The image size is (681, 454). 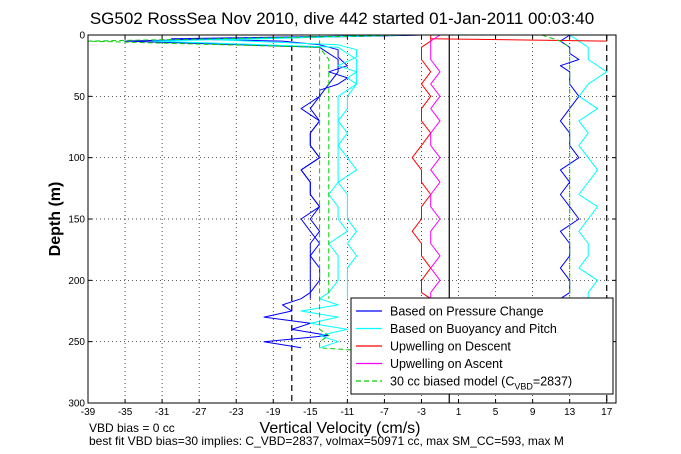 What do you see at coordinates (125, 412) in the screenshot?
I see `x-tick-label: -35` at bounding box center [125, 412].